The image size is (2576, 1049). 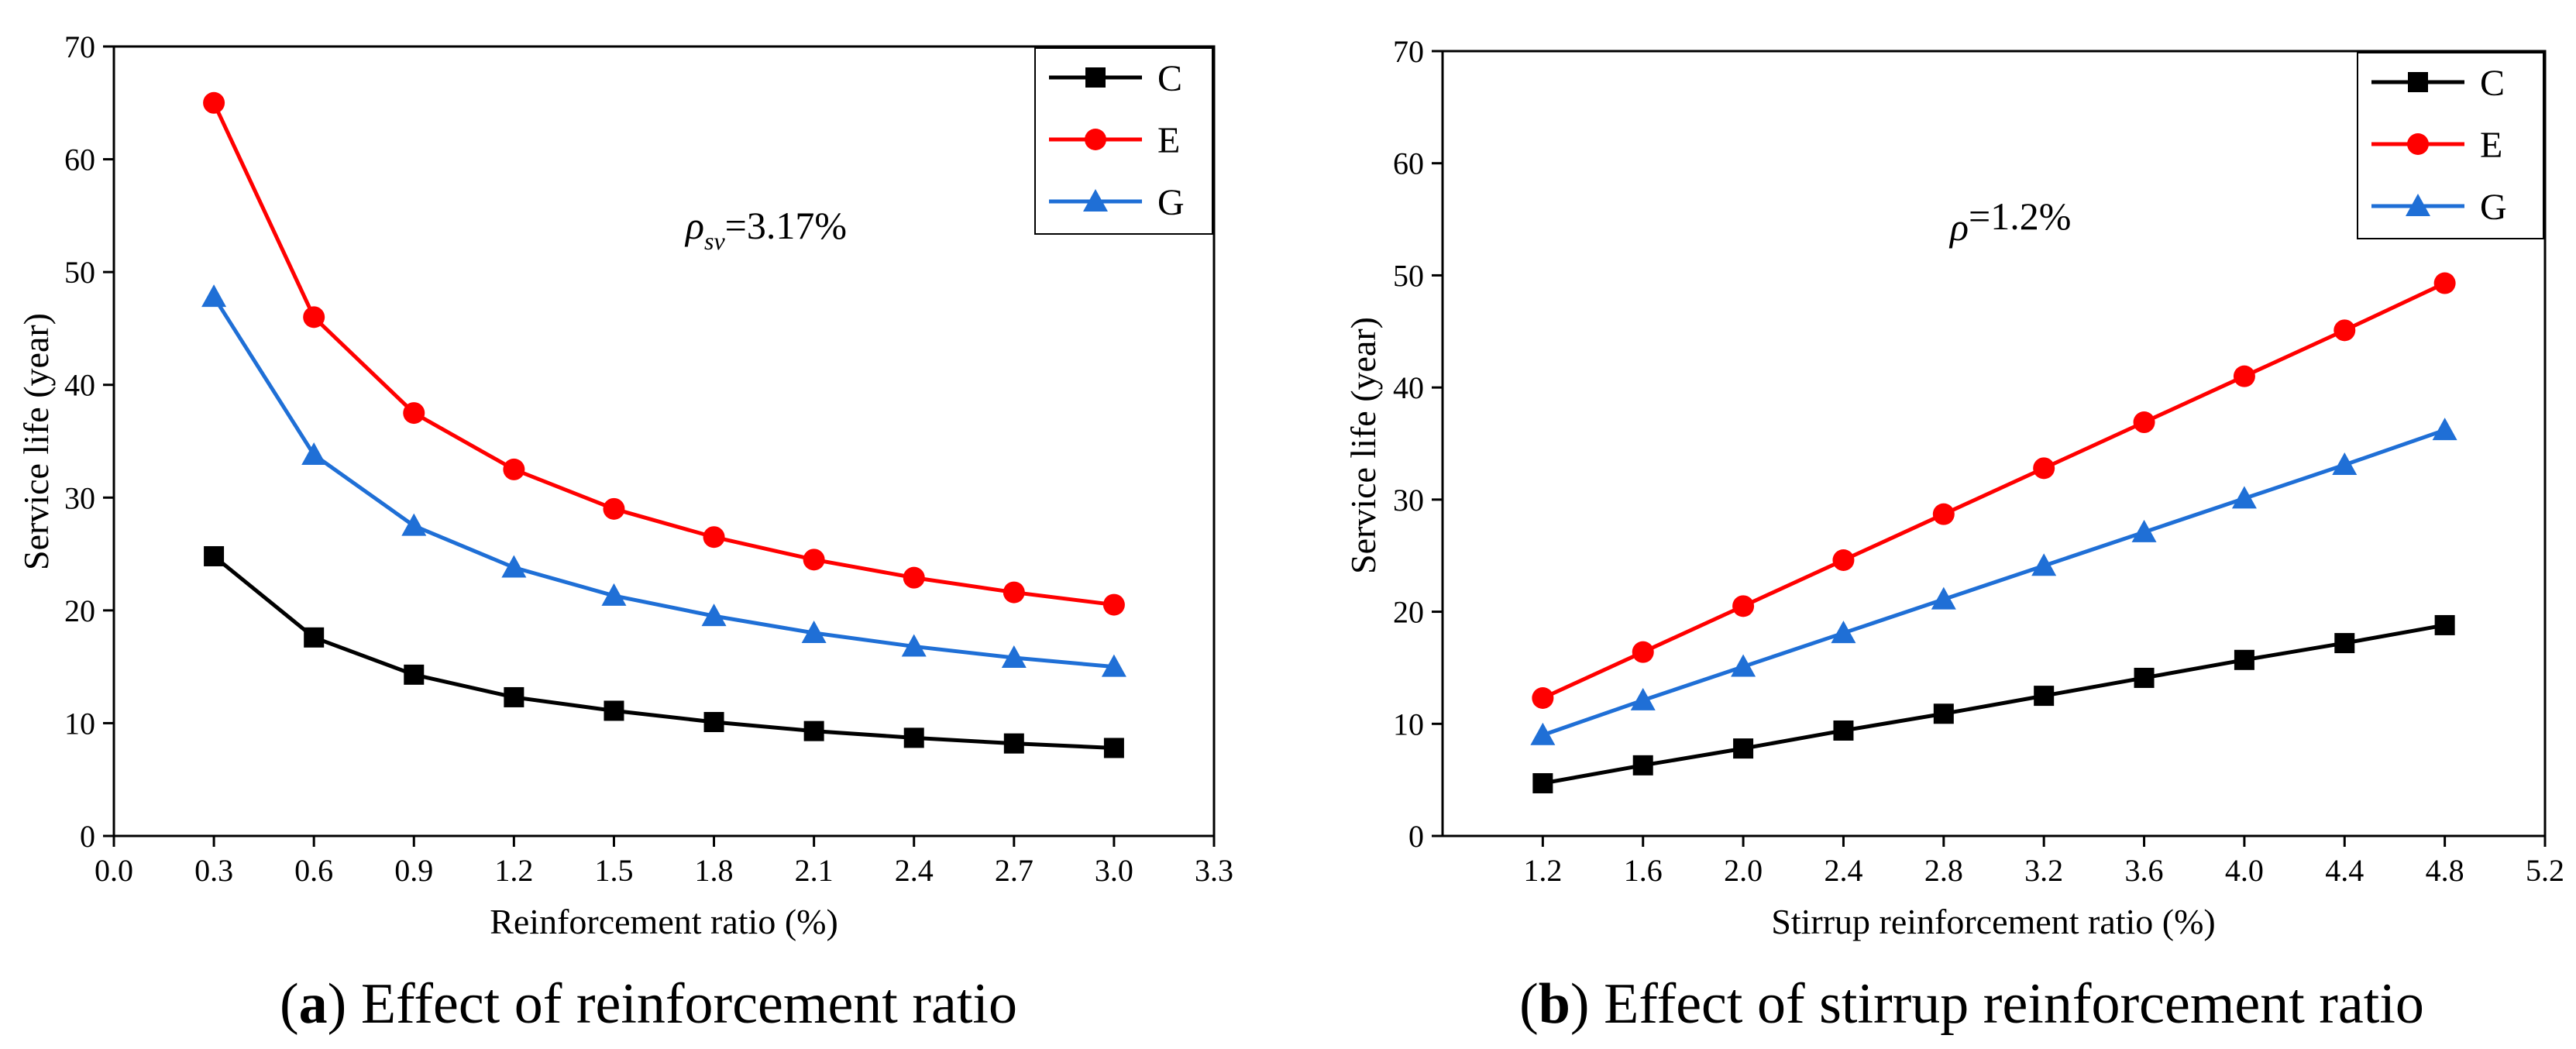 I want to click on x-tick-label: 2.4, so click(x=1843, y=871).